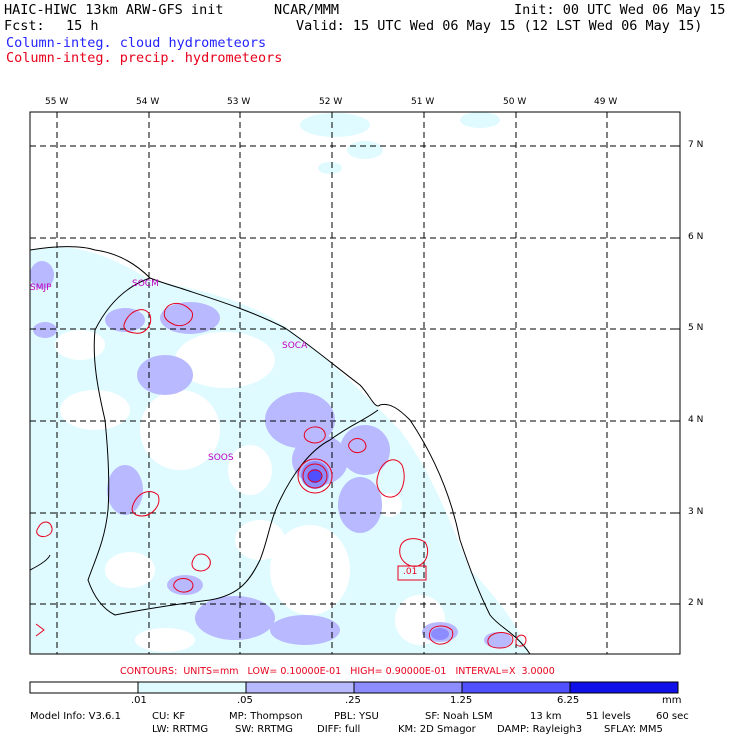 The width and height of the screenshot is (740, 740). I want to click on field-precip-title: Column-integ. precip. hydrometeors, so click(144, 58).